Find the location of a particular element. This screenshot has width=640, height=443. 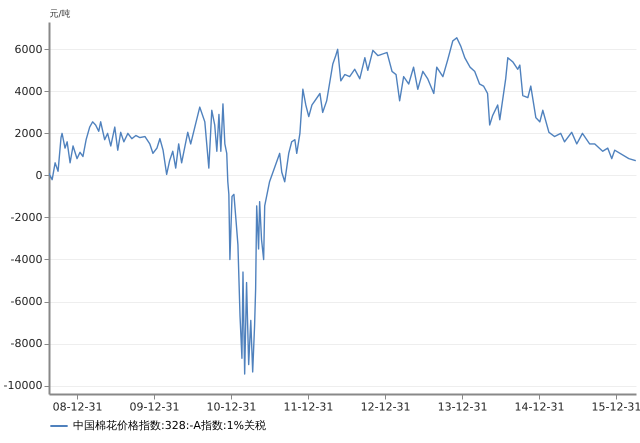

y-tick-label: 6000 is located at coordinates (28, 49).